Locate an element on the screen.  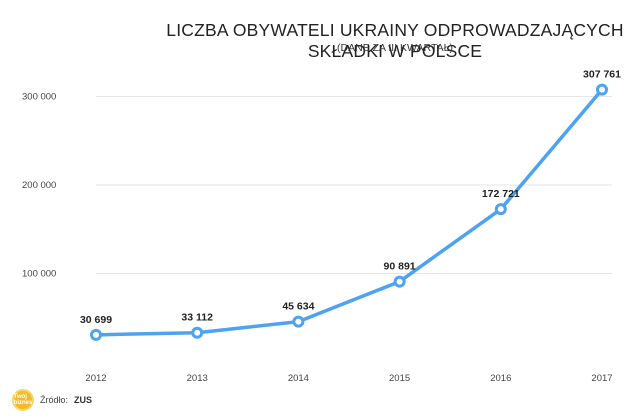
data-label: 90 891 is located at coordinates (400, 267).